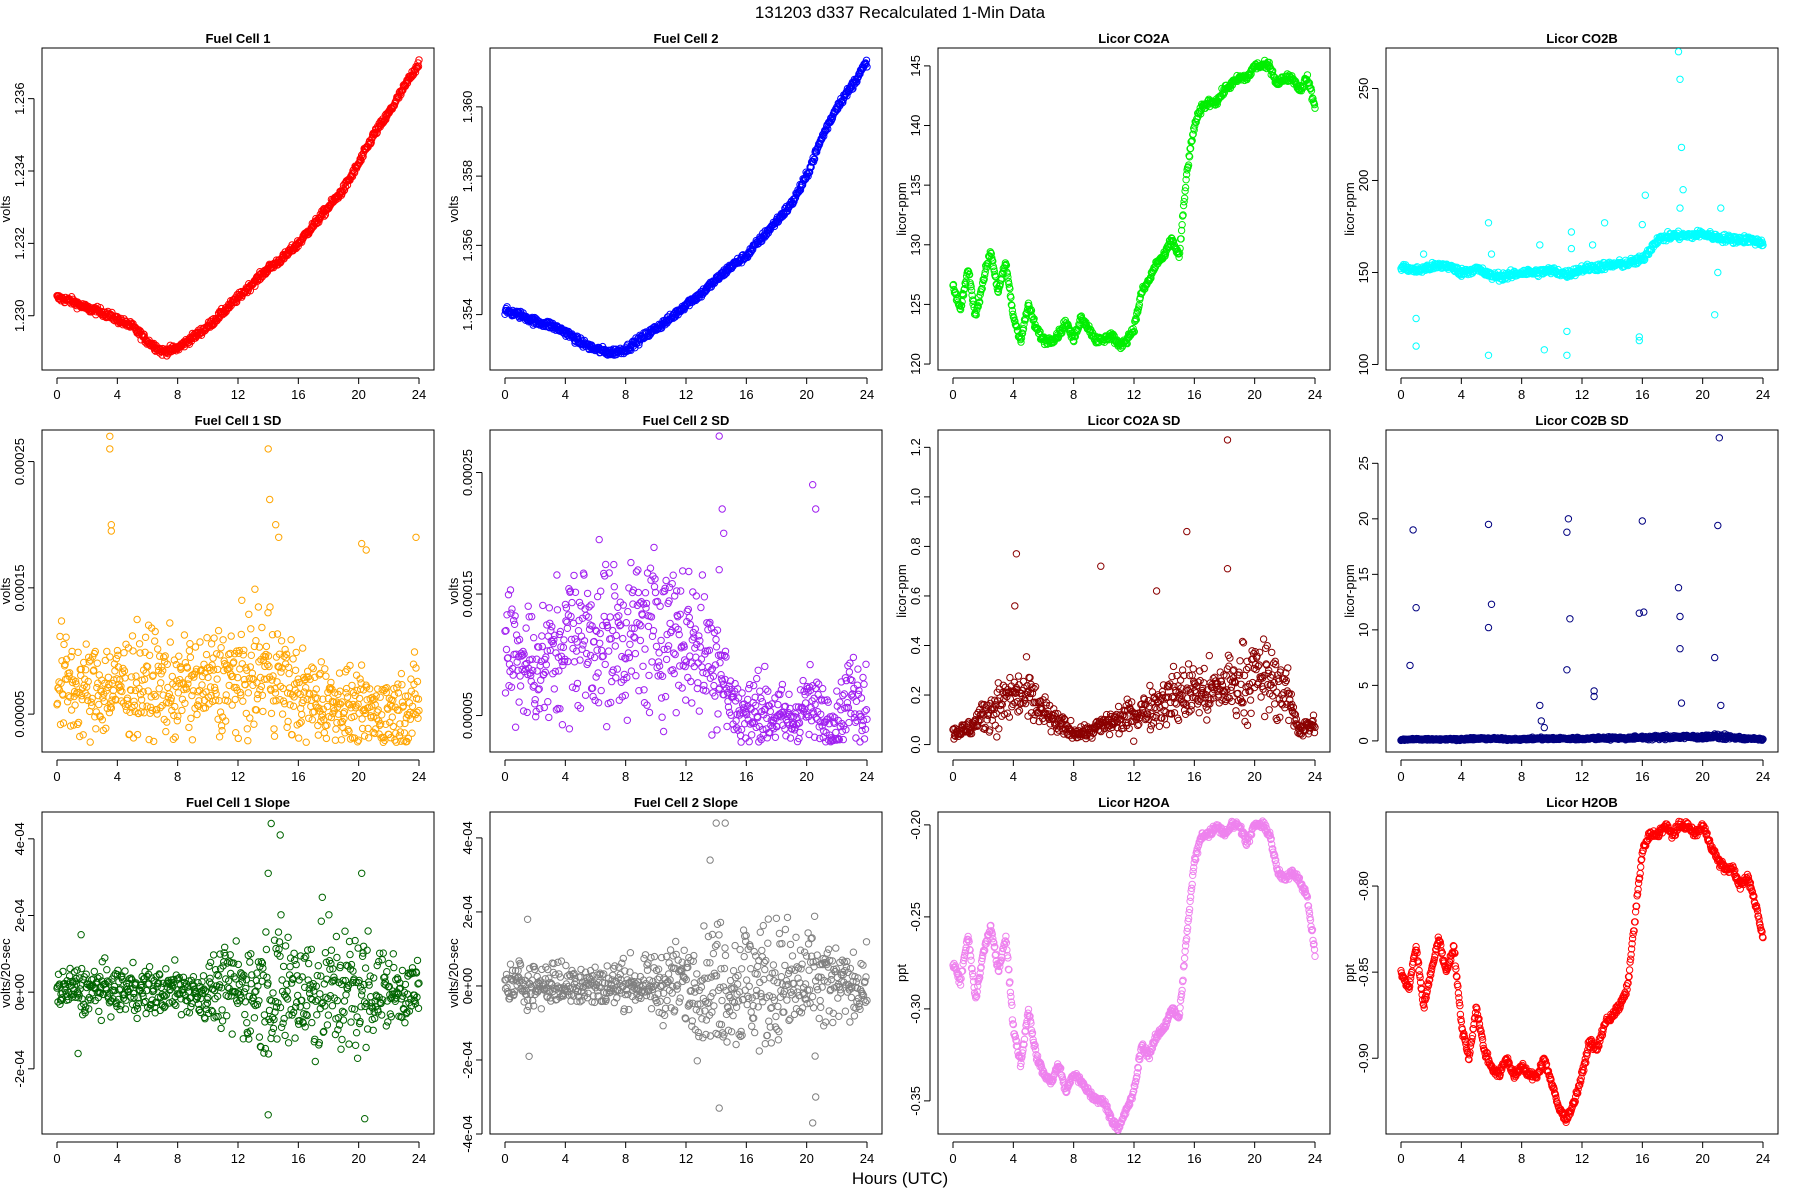 This screenshot has height=1200, width=1800. What do you see at coordinates (19, 315) in the screenshot?
I see `y-tick-label: 1.230` at bounding box center [19, 315].